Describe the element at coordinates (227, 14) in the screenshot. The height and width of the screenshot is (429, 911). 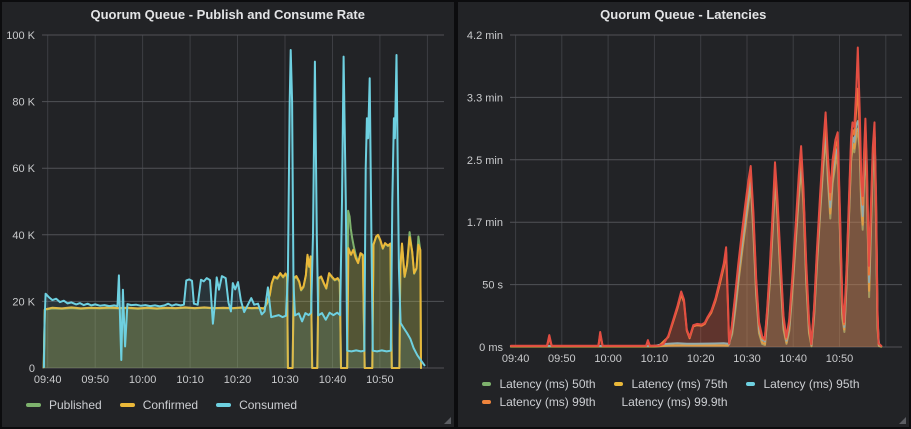
I see `panel-title: Quorum Queue - Publish and Consume Rate` at that location.